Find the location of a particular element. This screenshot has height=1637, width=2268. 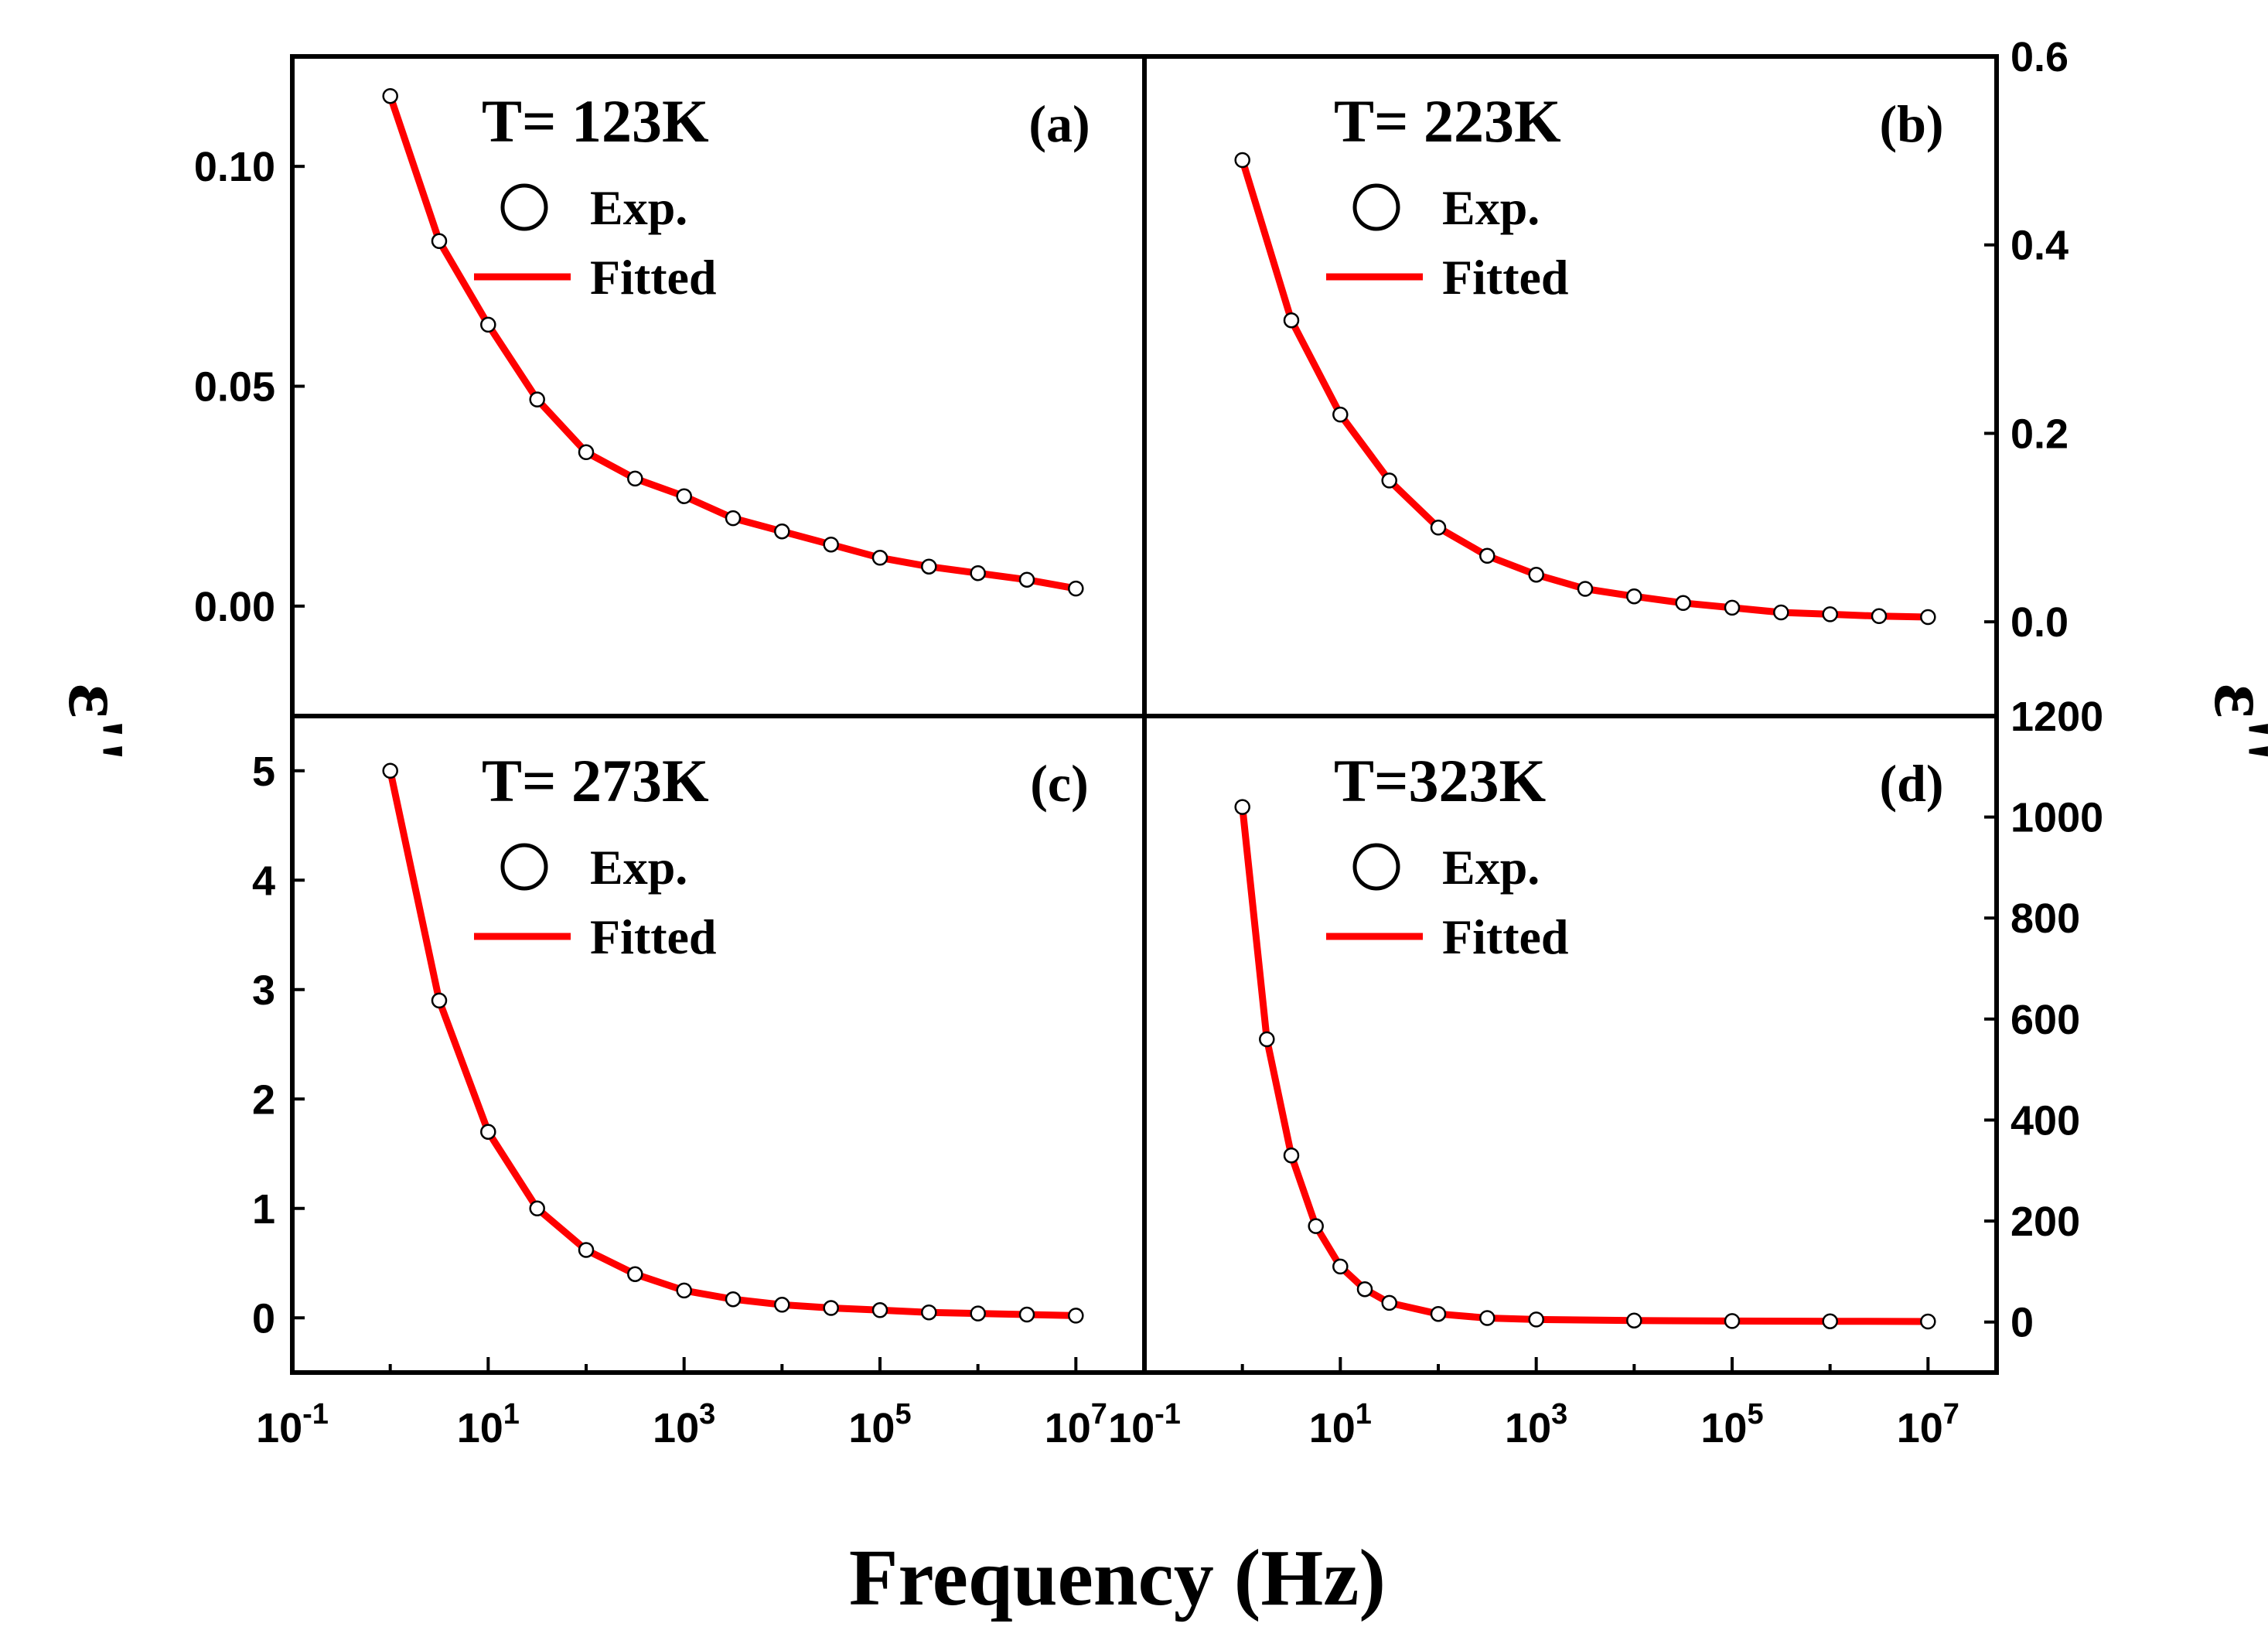

y-tick-label: 0.2 is located at coordinates (2039, 434).